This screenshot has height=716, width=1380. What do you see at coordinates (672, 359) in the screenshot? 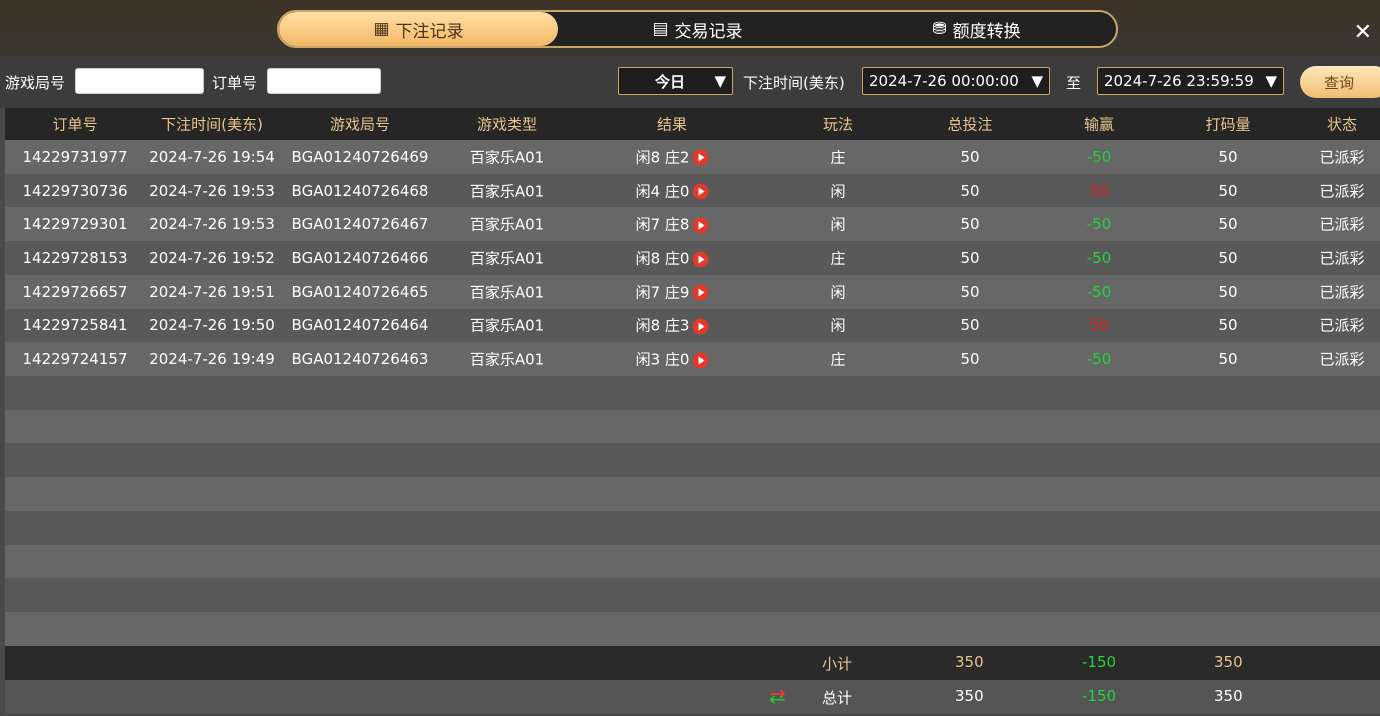
I see `cell-result: 闲3 庄0` at bounding box center [672, 359].